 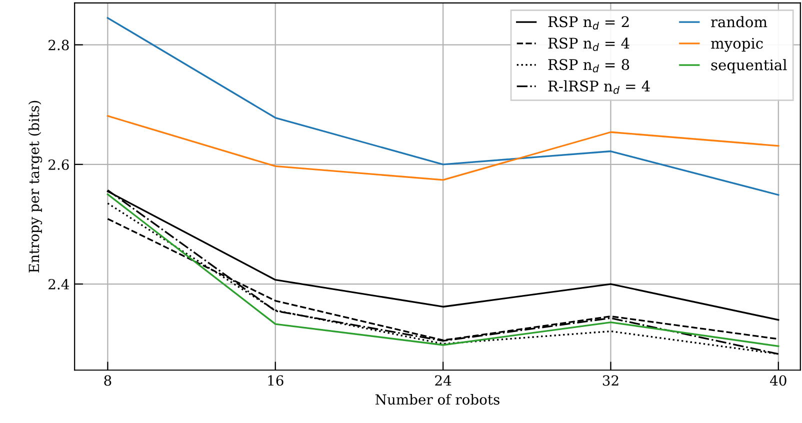 I want to click on legend-label: RSP n$_{d}$ = 4, so click(x=589, y=44).